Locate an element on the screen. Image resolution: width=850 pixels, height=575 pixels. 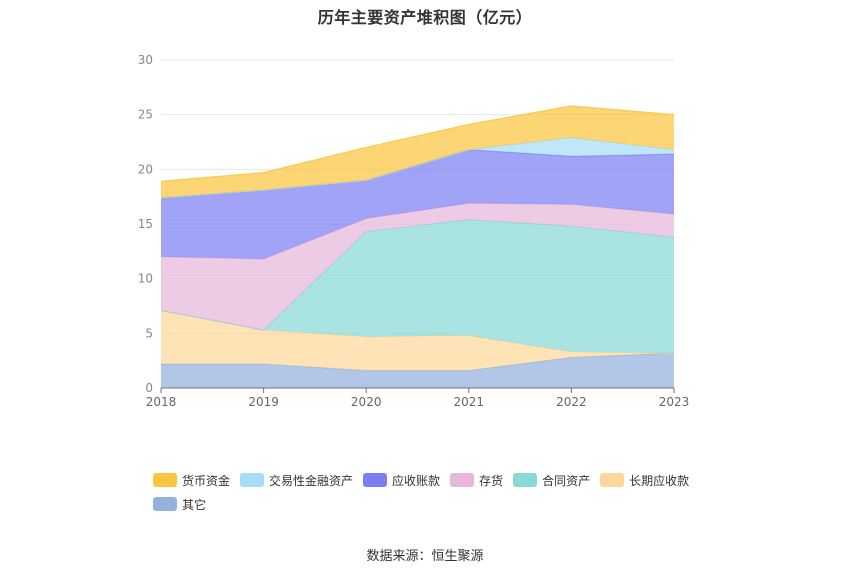
legend-label: 长期应收款 is located at coordinates (659, 480).